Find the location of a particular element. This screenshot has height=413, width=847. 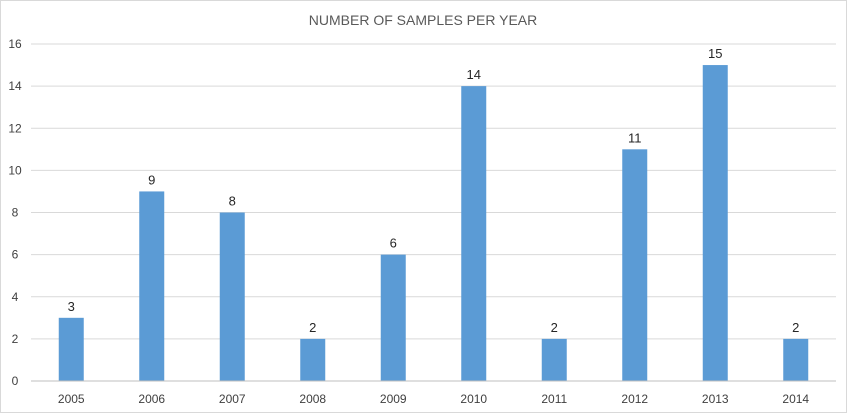

y-axis: 0 2 4 6 8 10 12 14 16 is located at coordinates (15, 212).